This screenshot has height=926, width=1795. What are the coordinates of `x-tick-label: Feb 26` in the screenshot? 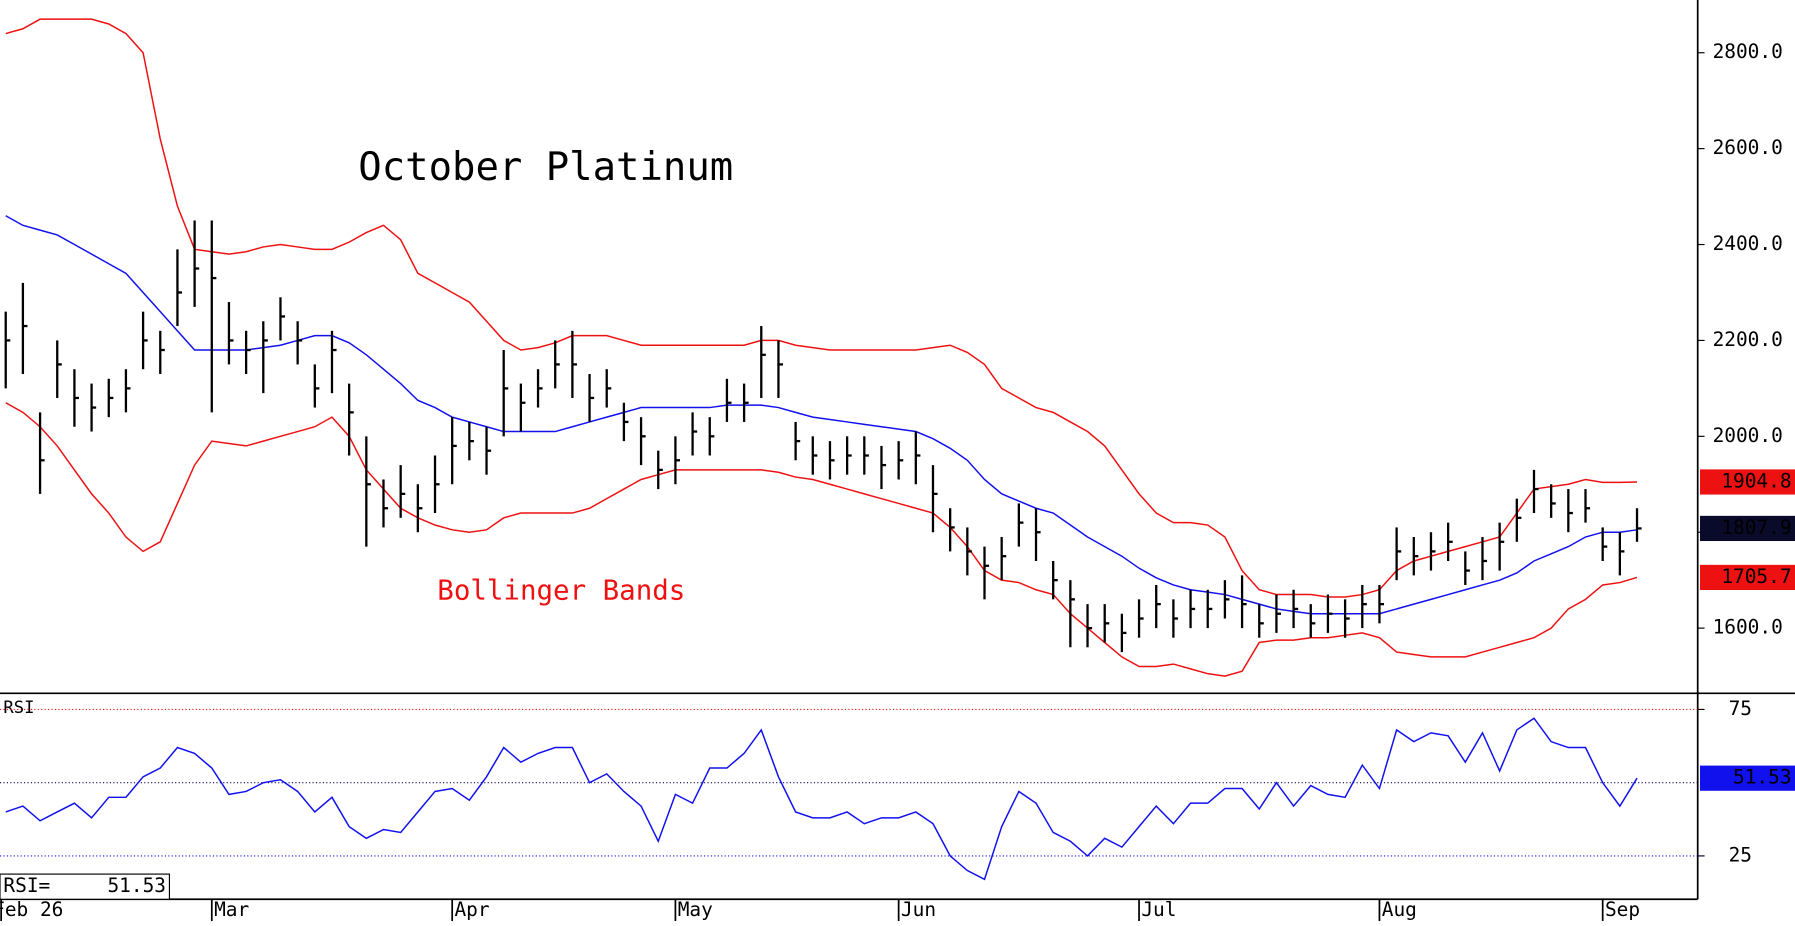 It's located at (31, 909).